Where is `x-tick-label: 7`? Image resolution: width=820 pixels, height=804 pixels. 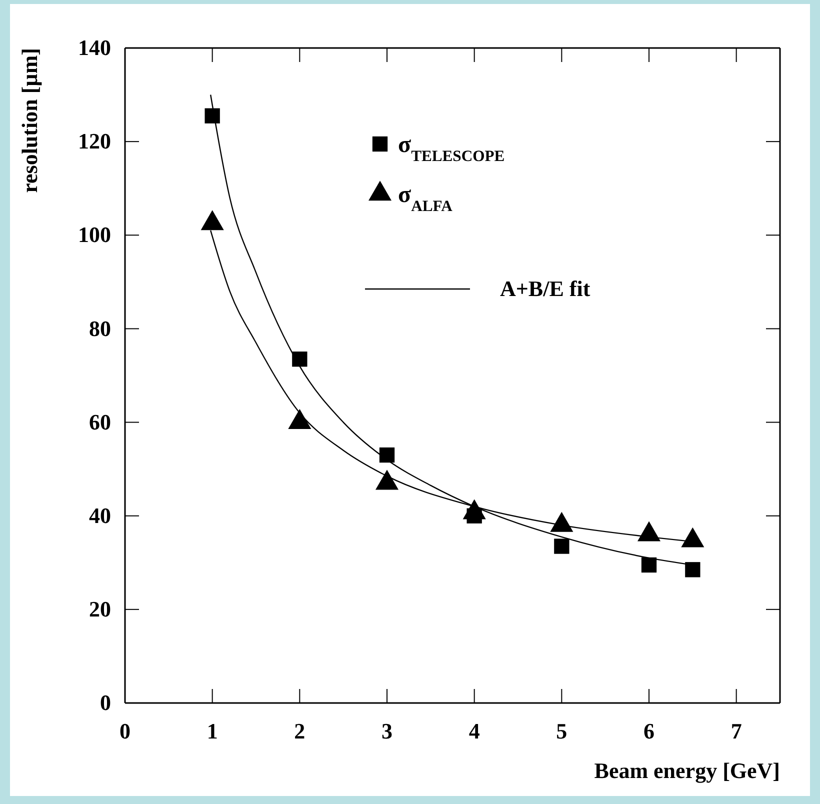 x-tick-label: 7 is located at coordinates (736, 731).